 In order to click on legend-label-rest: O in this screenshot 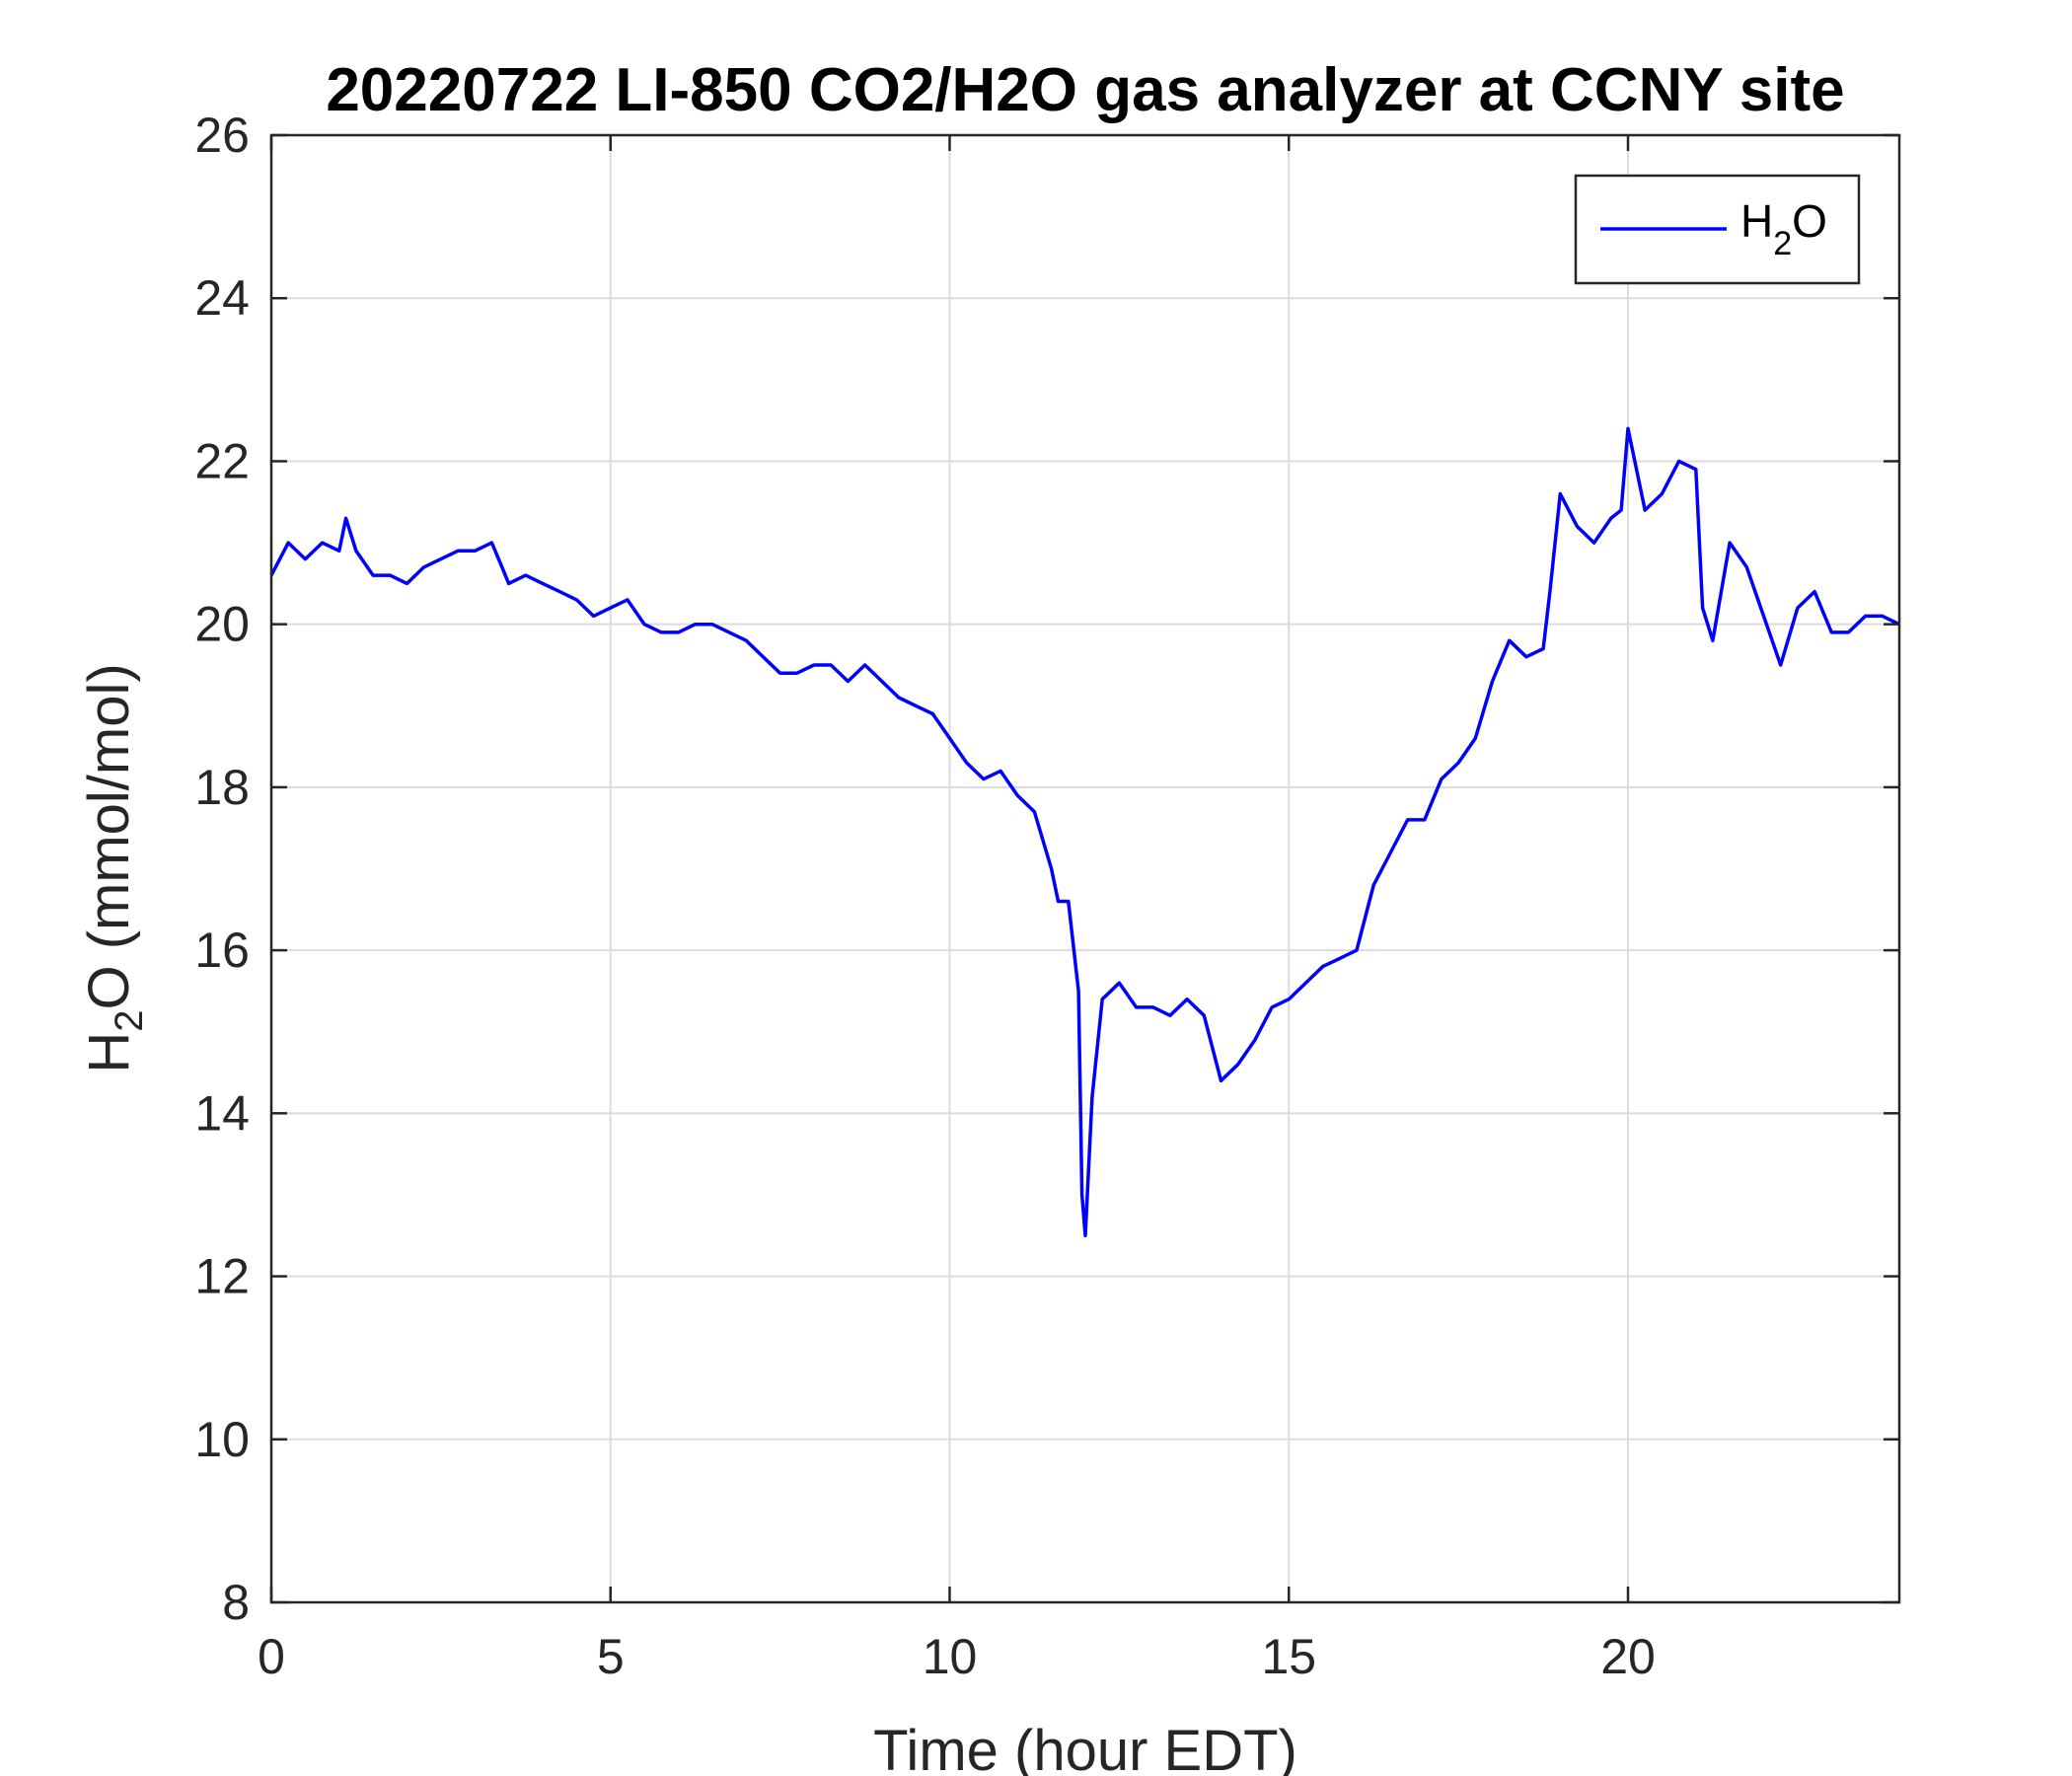, I will do `click(1810, 221)`.